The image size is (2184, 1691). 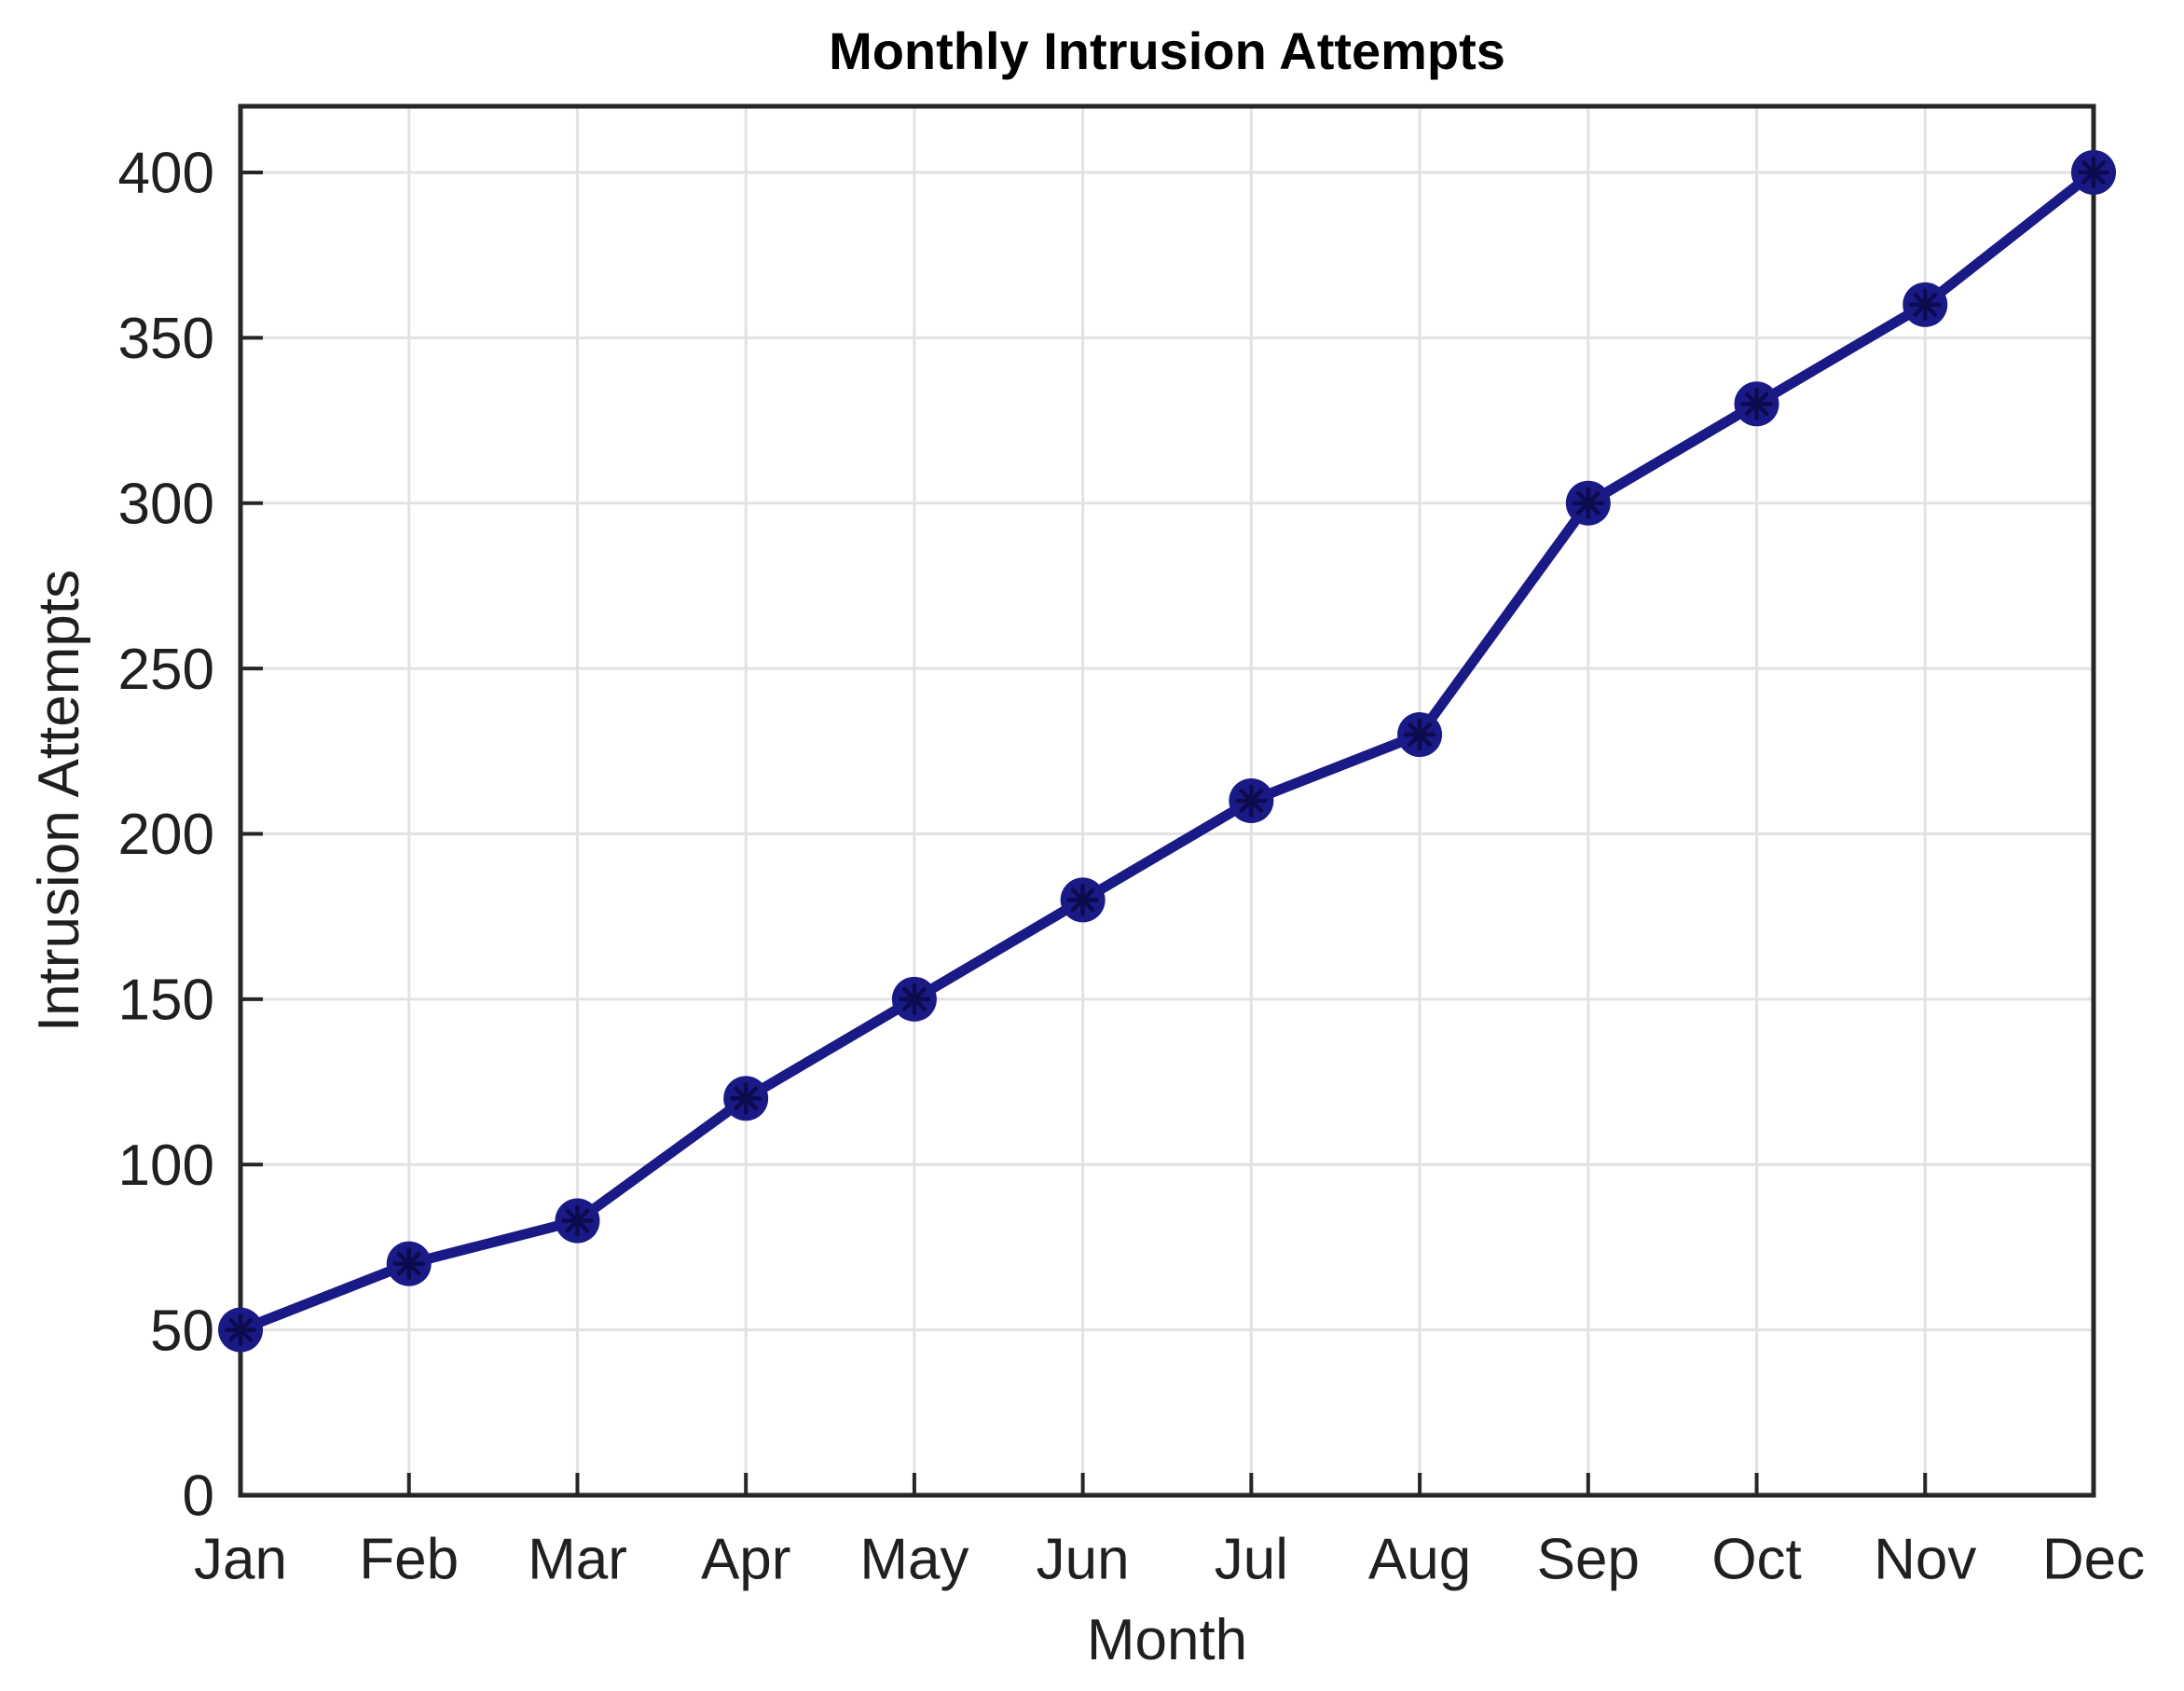 I want to click on x-tick-label: Apr, so click(x=745, y=1560).